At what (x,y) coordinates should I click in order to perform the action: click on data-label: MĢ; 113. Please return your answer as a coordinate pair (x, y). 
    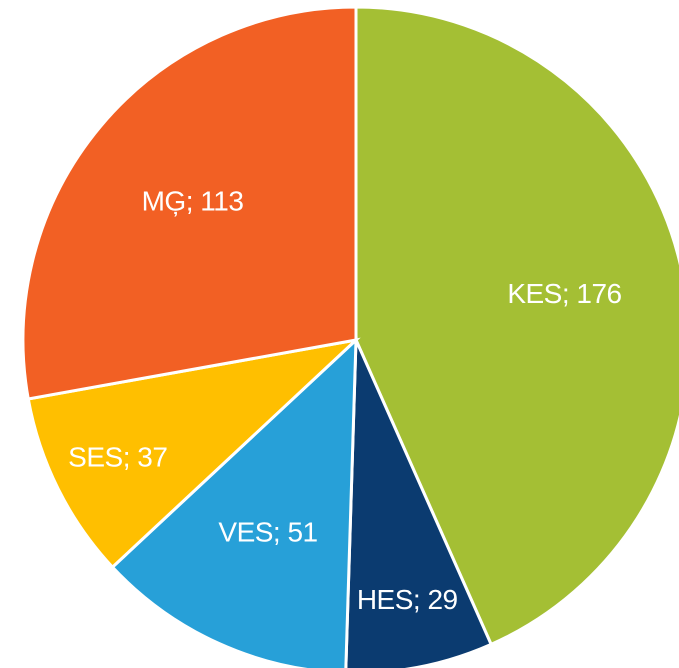
    Looking at the image, I should click on (193, 201).